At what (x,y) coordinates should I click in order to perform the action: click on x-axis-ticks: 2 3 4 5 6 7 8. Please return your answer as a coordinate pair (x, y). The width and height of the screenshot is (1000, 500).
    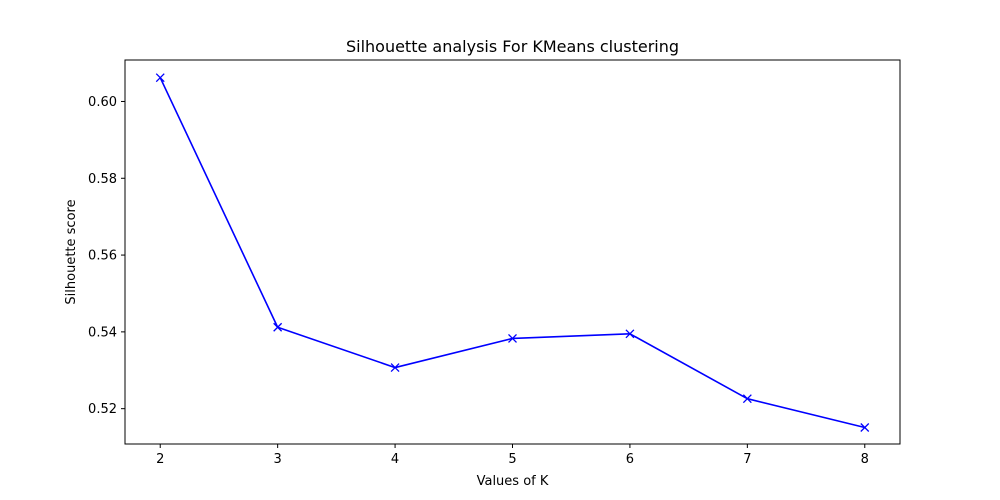
    Looking at the image, I should click on (512, 455).